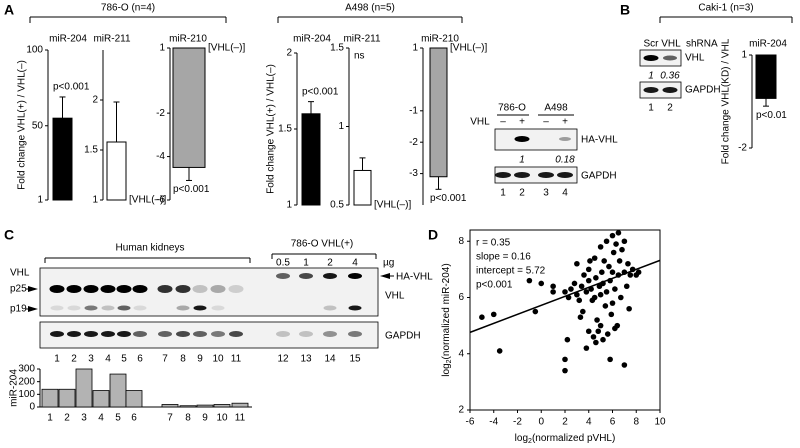 The width and height of the screenshot is (800, 448). I want to click on lane-number: 9, so click(200, 359).